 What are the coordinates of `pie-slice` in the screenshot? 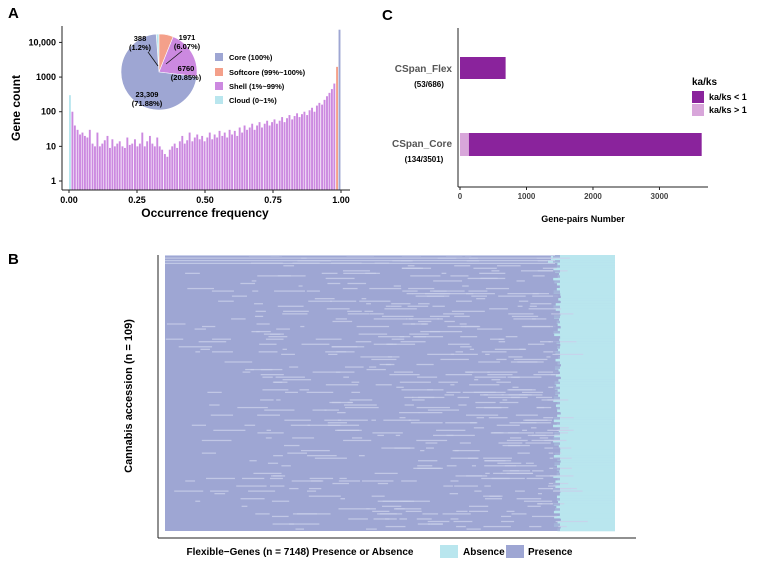 It's located at (159, 72).